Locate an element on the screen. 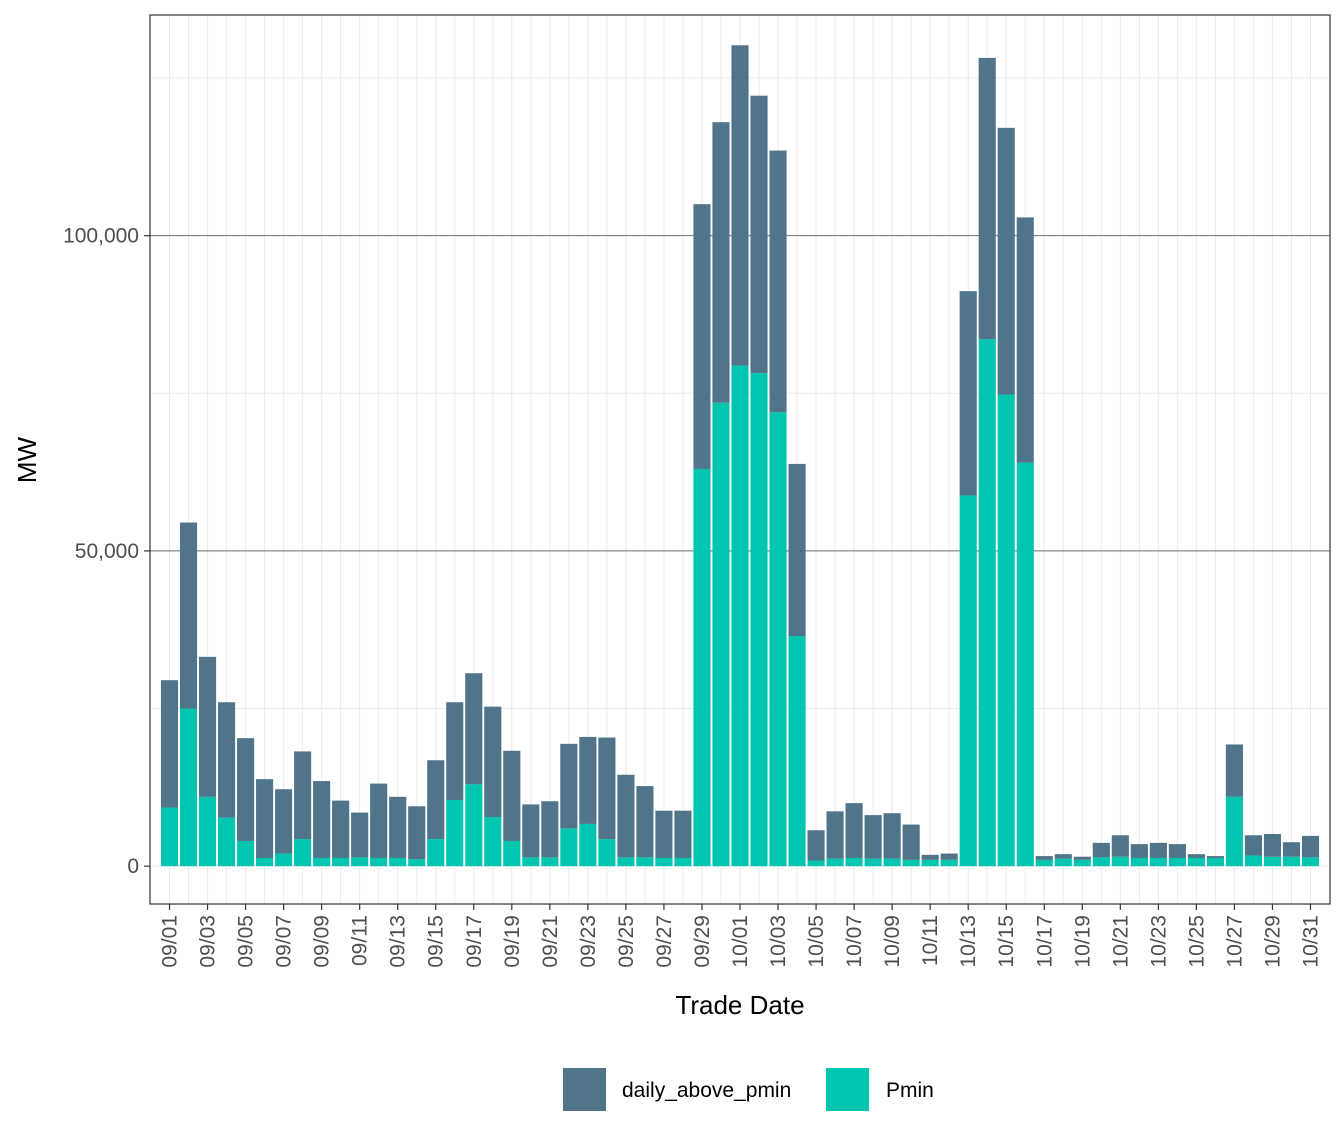  x-tick-label: 09/03 is located at coordinates (208, 941).